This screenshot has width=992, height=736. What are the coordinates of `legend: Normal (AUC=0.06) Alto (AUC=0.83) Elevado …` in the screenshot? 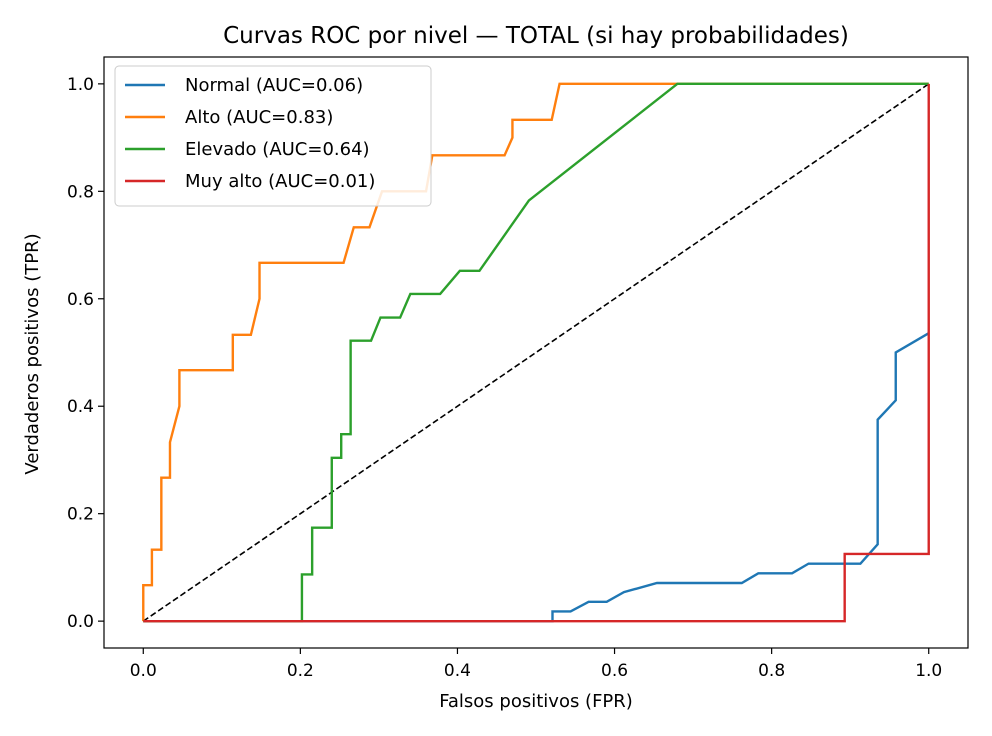 It's located at (273, 136).